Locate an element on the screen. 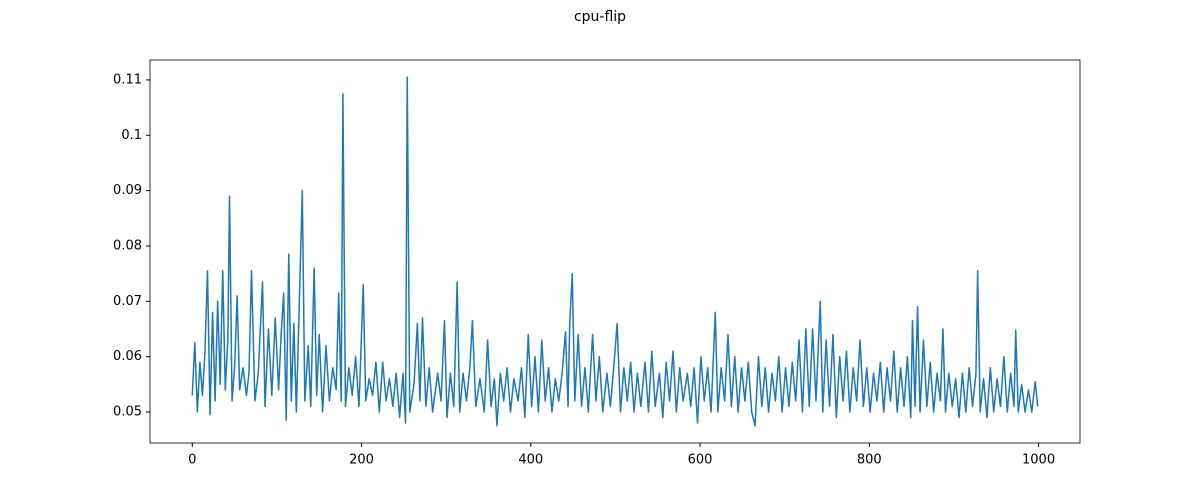 The width and height of the screenshot is (1200, 504). y-tick-label: 0.11 is located at coordinates (127, 79).